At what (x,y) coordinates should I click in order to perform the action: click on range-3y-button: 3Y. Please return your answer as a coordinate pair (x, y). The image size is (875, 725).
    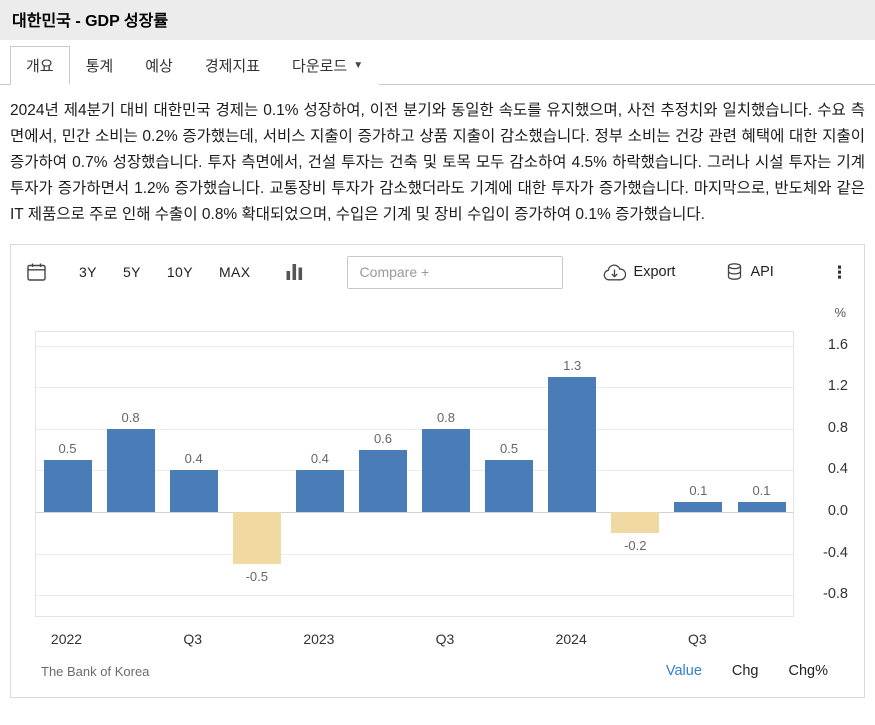
    Looking at the image, I should click on (88, 272).